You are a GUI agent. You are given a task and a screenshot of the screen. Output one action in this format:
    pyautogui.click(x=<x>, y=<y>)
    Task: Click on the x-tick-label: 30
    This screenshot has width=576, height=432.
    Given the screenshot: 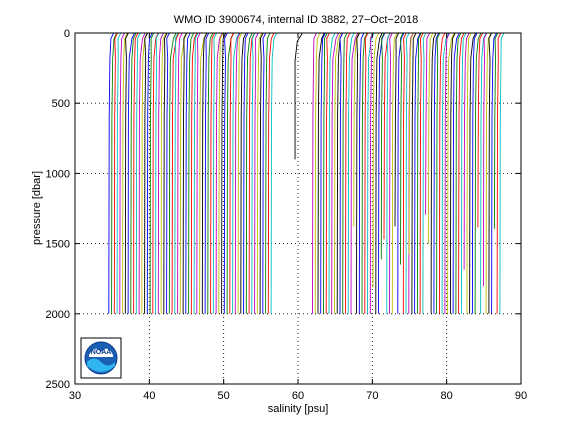 What is the action you would take?
    pyautogui.click(x=75, y=396)
    